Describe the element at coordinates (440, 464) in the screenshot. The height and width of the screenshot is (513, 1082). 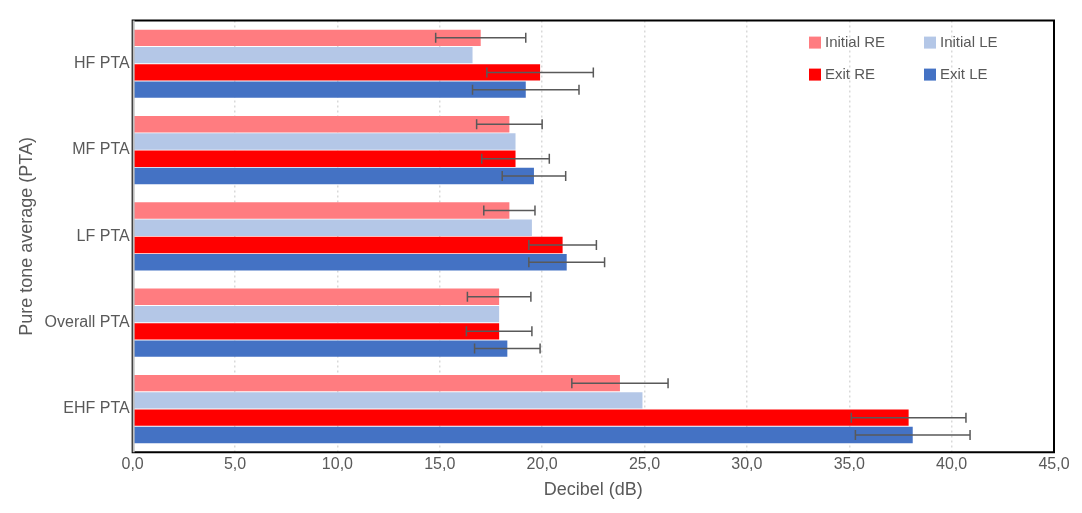
I see `x-tick-label: 15,0` at that location.